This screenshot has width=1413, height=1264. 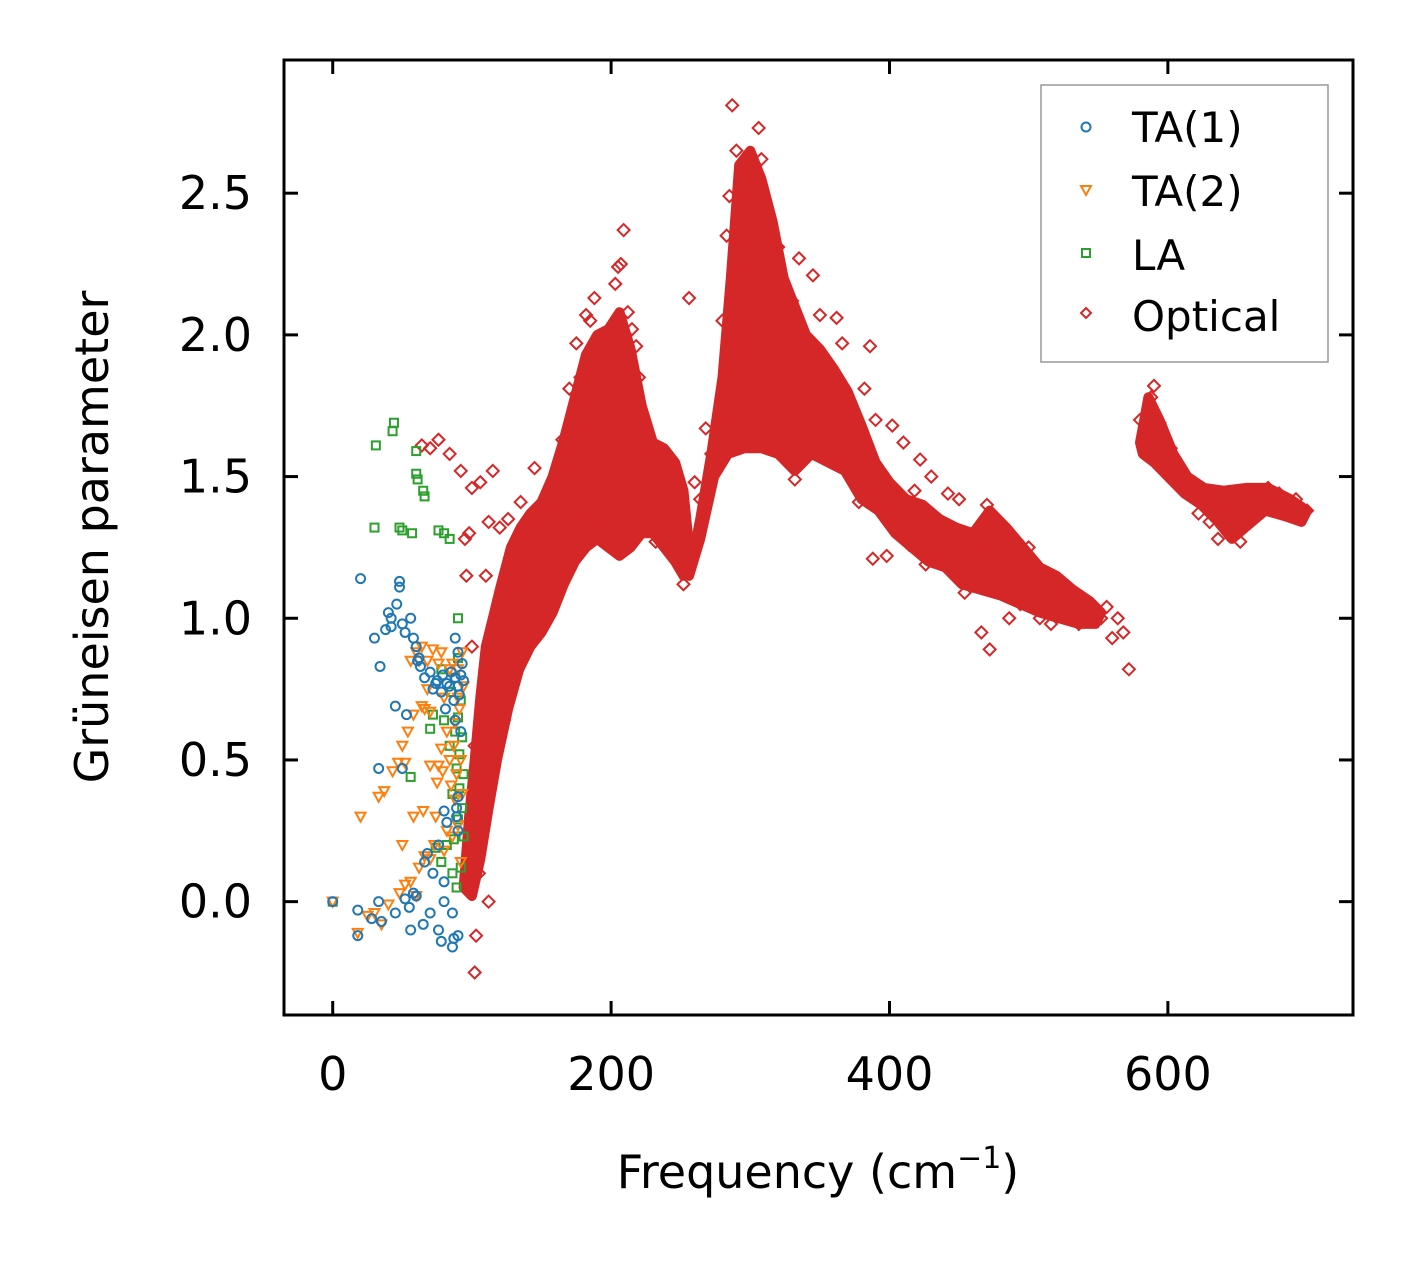 What do you see at coordinates (215, 477) in the screenshot?
I see `y-tick-label: 1.5` at bounding box center [215, 477].